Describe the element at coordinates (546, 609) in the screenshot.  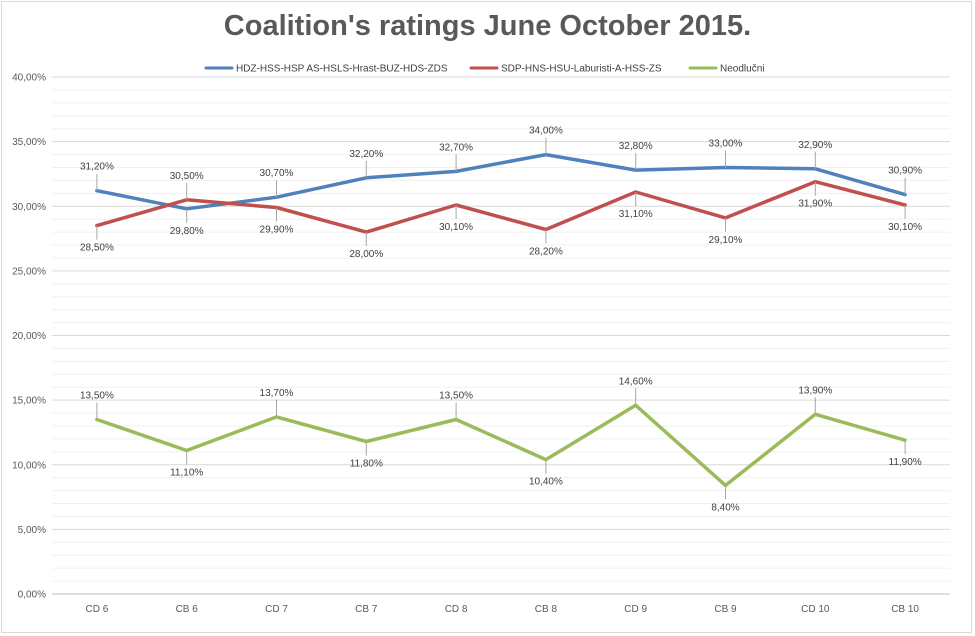
I see `x-tick-label: CB 8` at that location.